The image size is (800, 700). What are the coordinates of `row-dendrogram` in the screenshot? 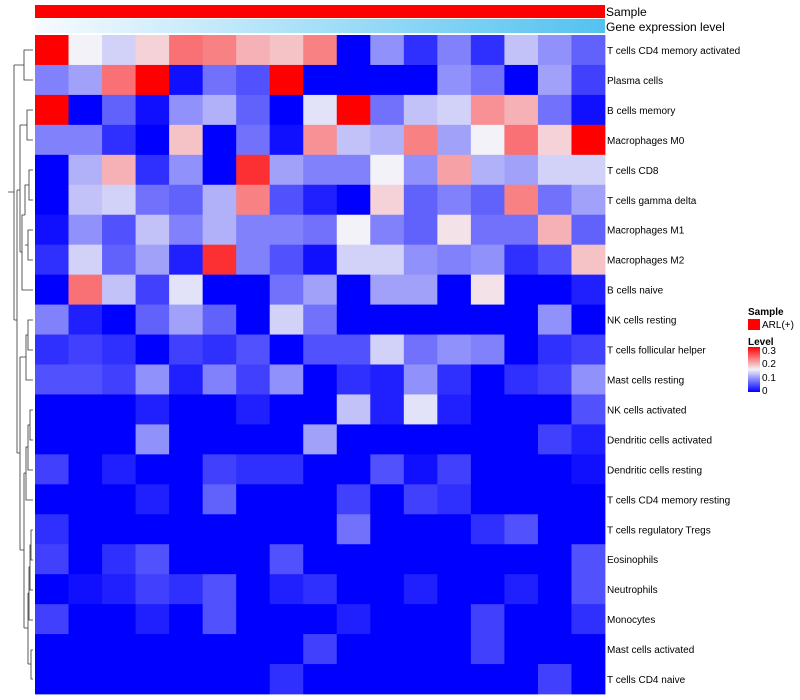 It's located at (20, 364).